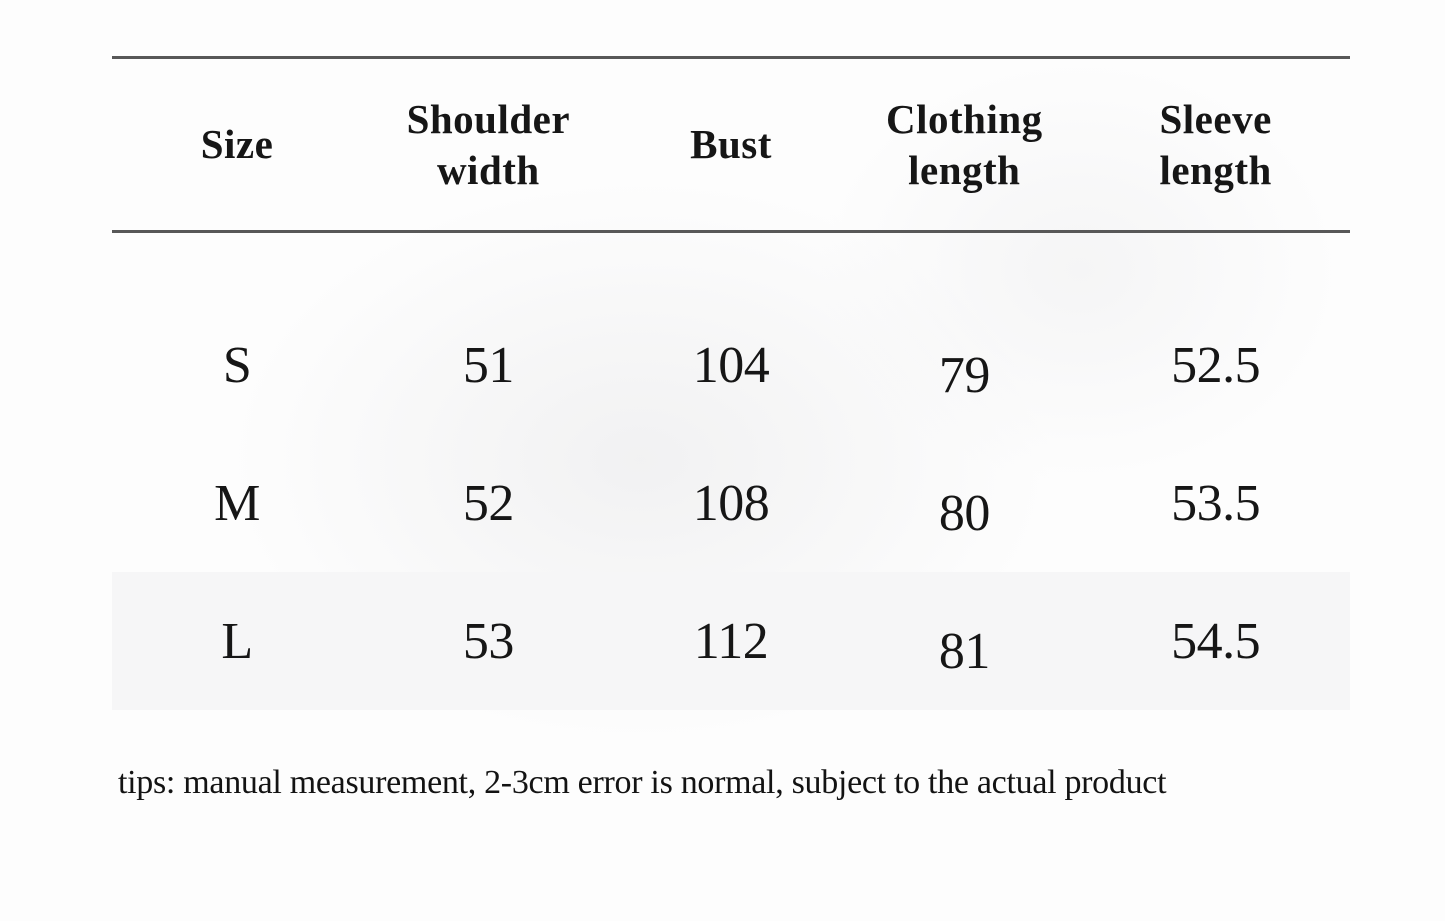  What do you see at coordinates (237, 641) in the screenshot?
I see `cell-size-l: L` at bounding box center [237, 641].